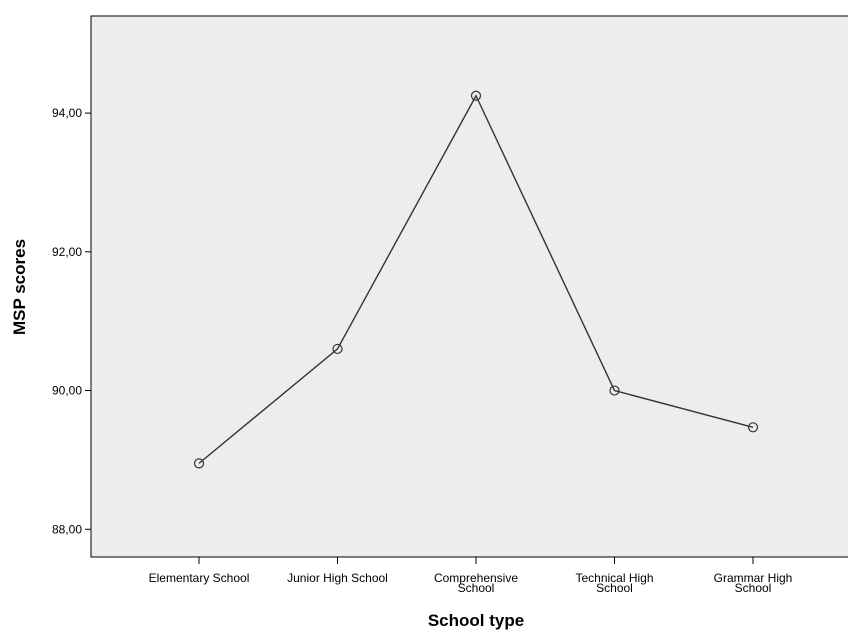  Describe the element at coordinates (753, 583) in the screenshot. I see `x-tick-label: Grammar High School` at that location.